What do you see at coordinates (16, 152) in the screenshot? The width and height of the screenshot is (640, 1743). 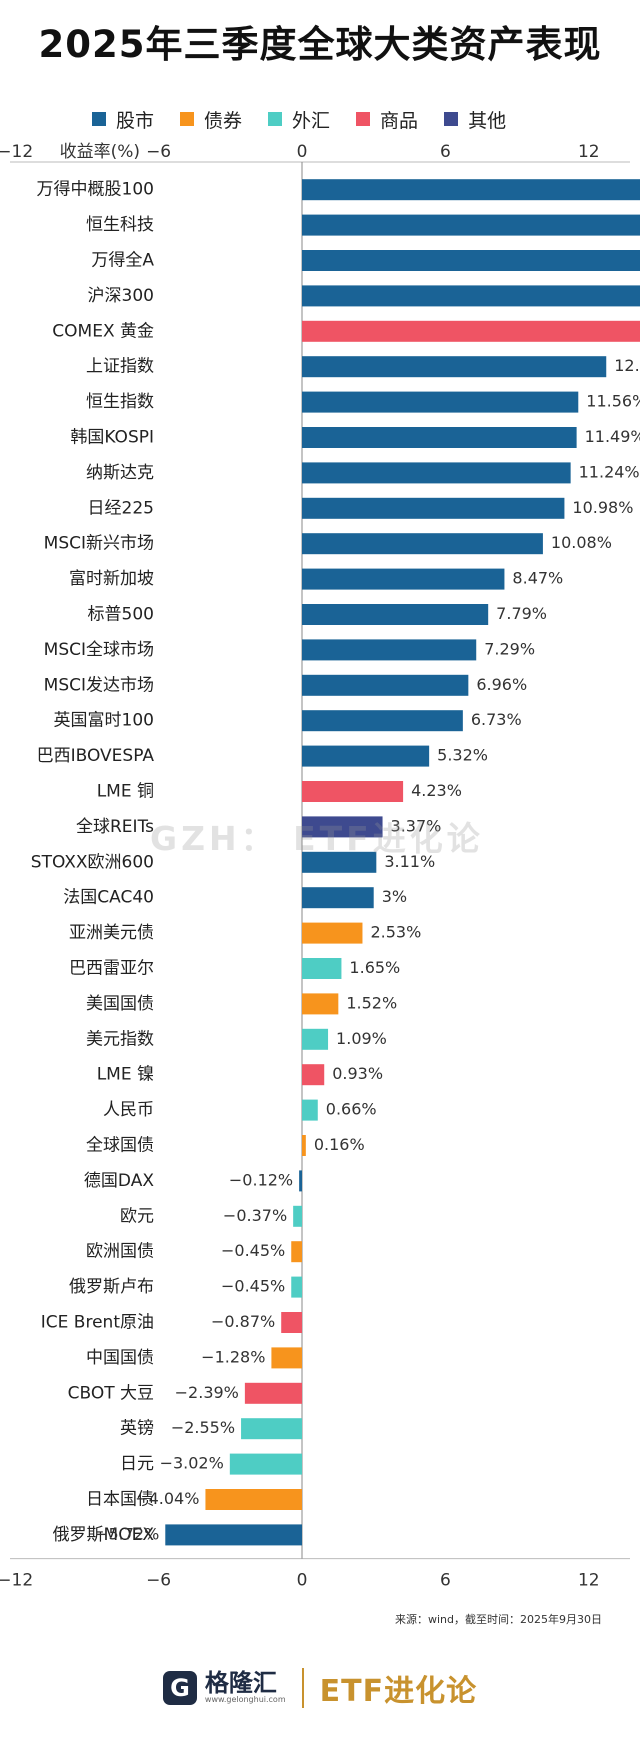 I see `top-tick-label: −12` at bounding box center [16, 152].